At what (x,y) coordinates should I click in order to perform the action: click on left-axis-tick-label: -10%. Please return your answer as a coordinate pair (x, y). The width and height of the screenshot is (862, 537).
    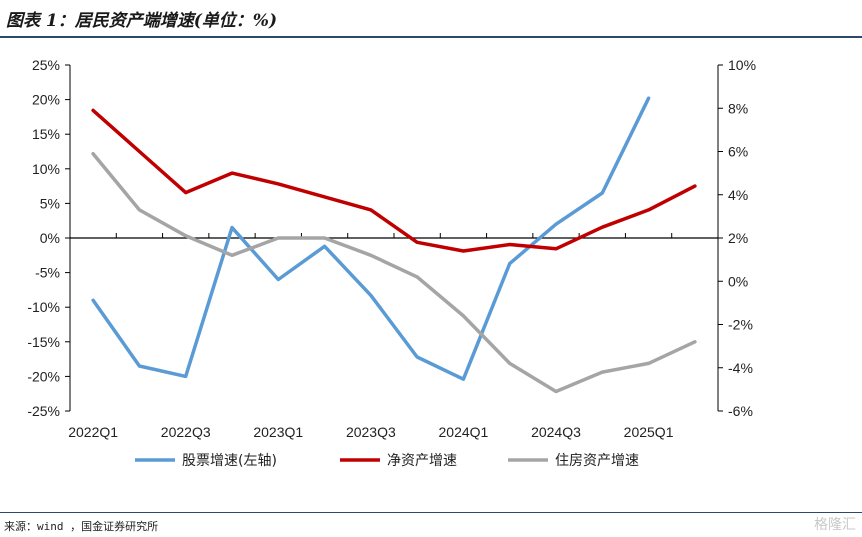
    Looking at the image, I should click on (43, 307).